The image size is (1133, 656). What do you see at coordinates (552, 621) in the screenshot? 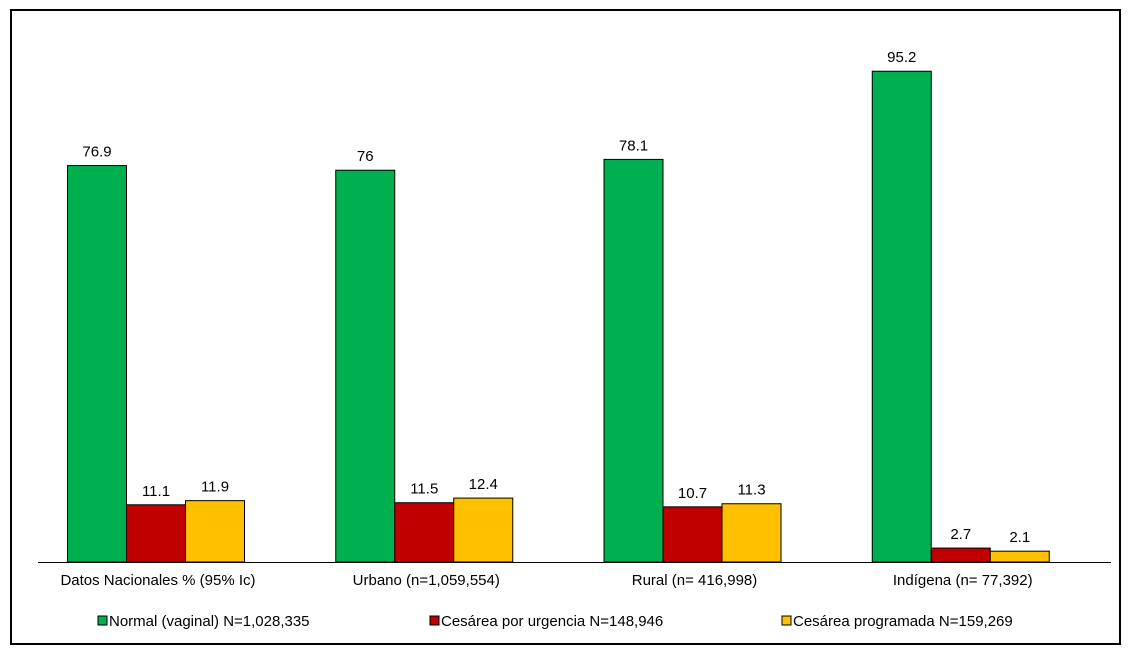
I see `legend-label-2: Cesárea por urgencia N=148,946` at bounding box center [552, 621].